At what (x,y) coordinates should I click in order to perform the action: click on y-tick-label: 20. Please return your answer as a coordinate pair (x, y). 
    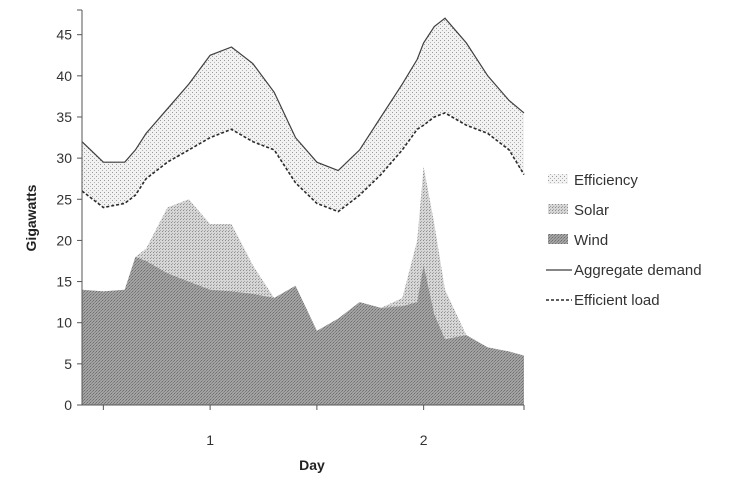
    Looking at the image, I should click on (64, 240).